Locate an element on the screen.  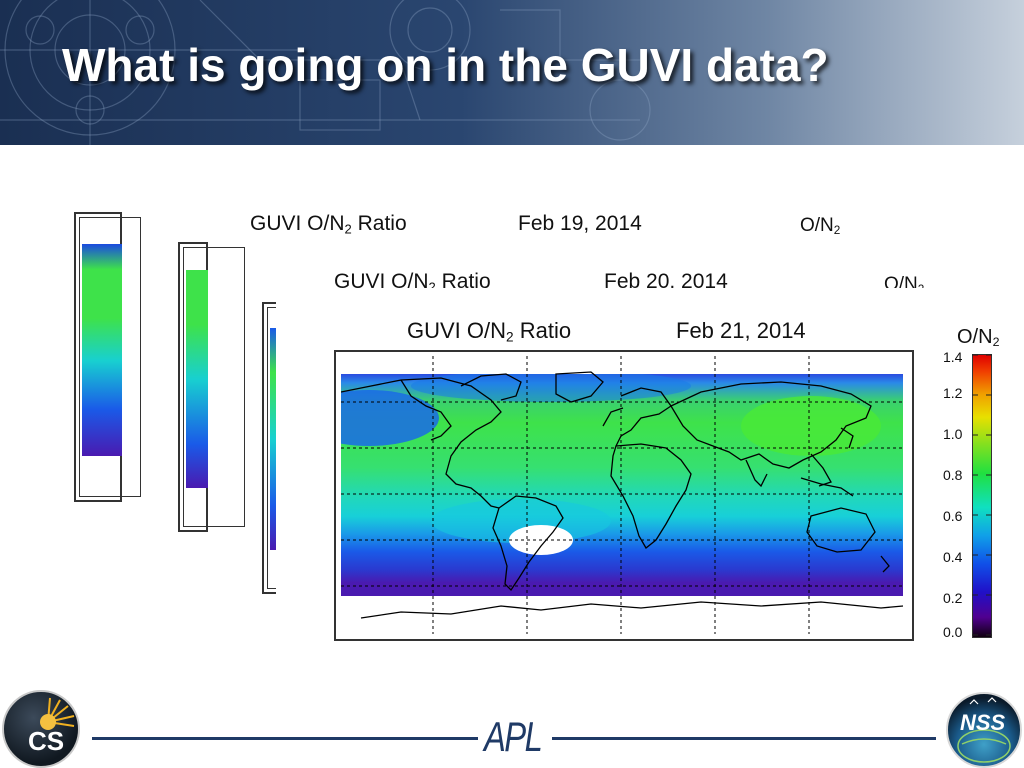
colorbar-tick-label: 0.4 is located at coordinates (953, 557).